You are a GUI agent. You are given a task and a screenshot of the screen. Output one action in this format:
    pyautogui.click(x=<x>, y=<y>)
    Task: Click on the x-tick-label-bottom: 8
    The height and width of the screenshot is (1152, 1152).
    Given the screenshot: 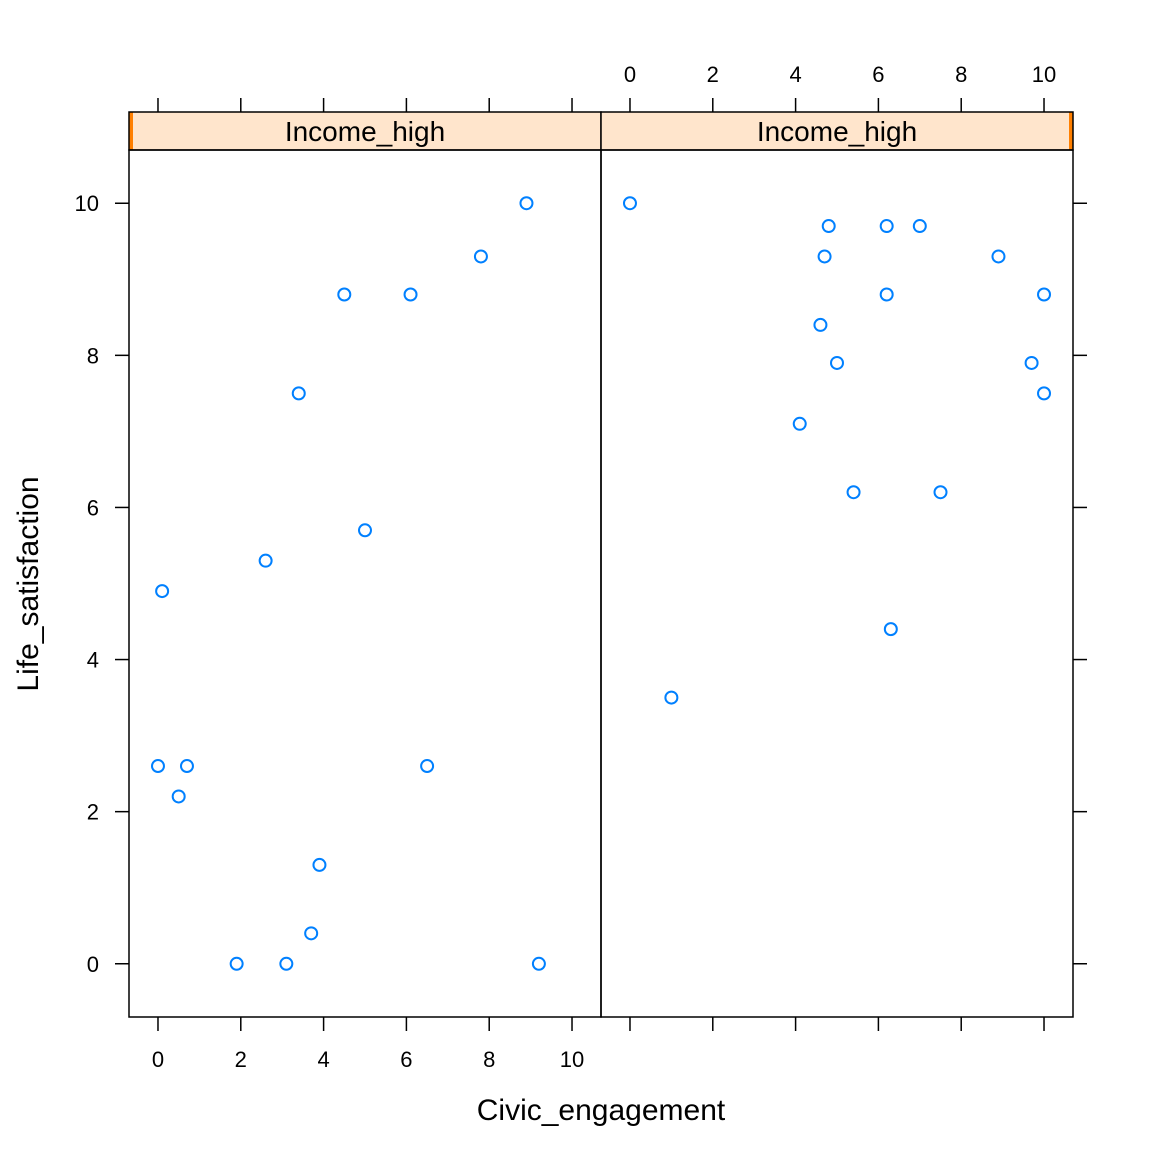 What is the action you would take?
    pyautogui.click(x=489, y=1059)
    